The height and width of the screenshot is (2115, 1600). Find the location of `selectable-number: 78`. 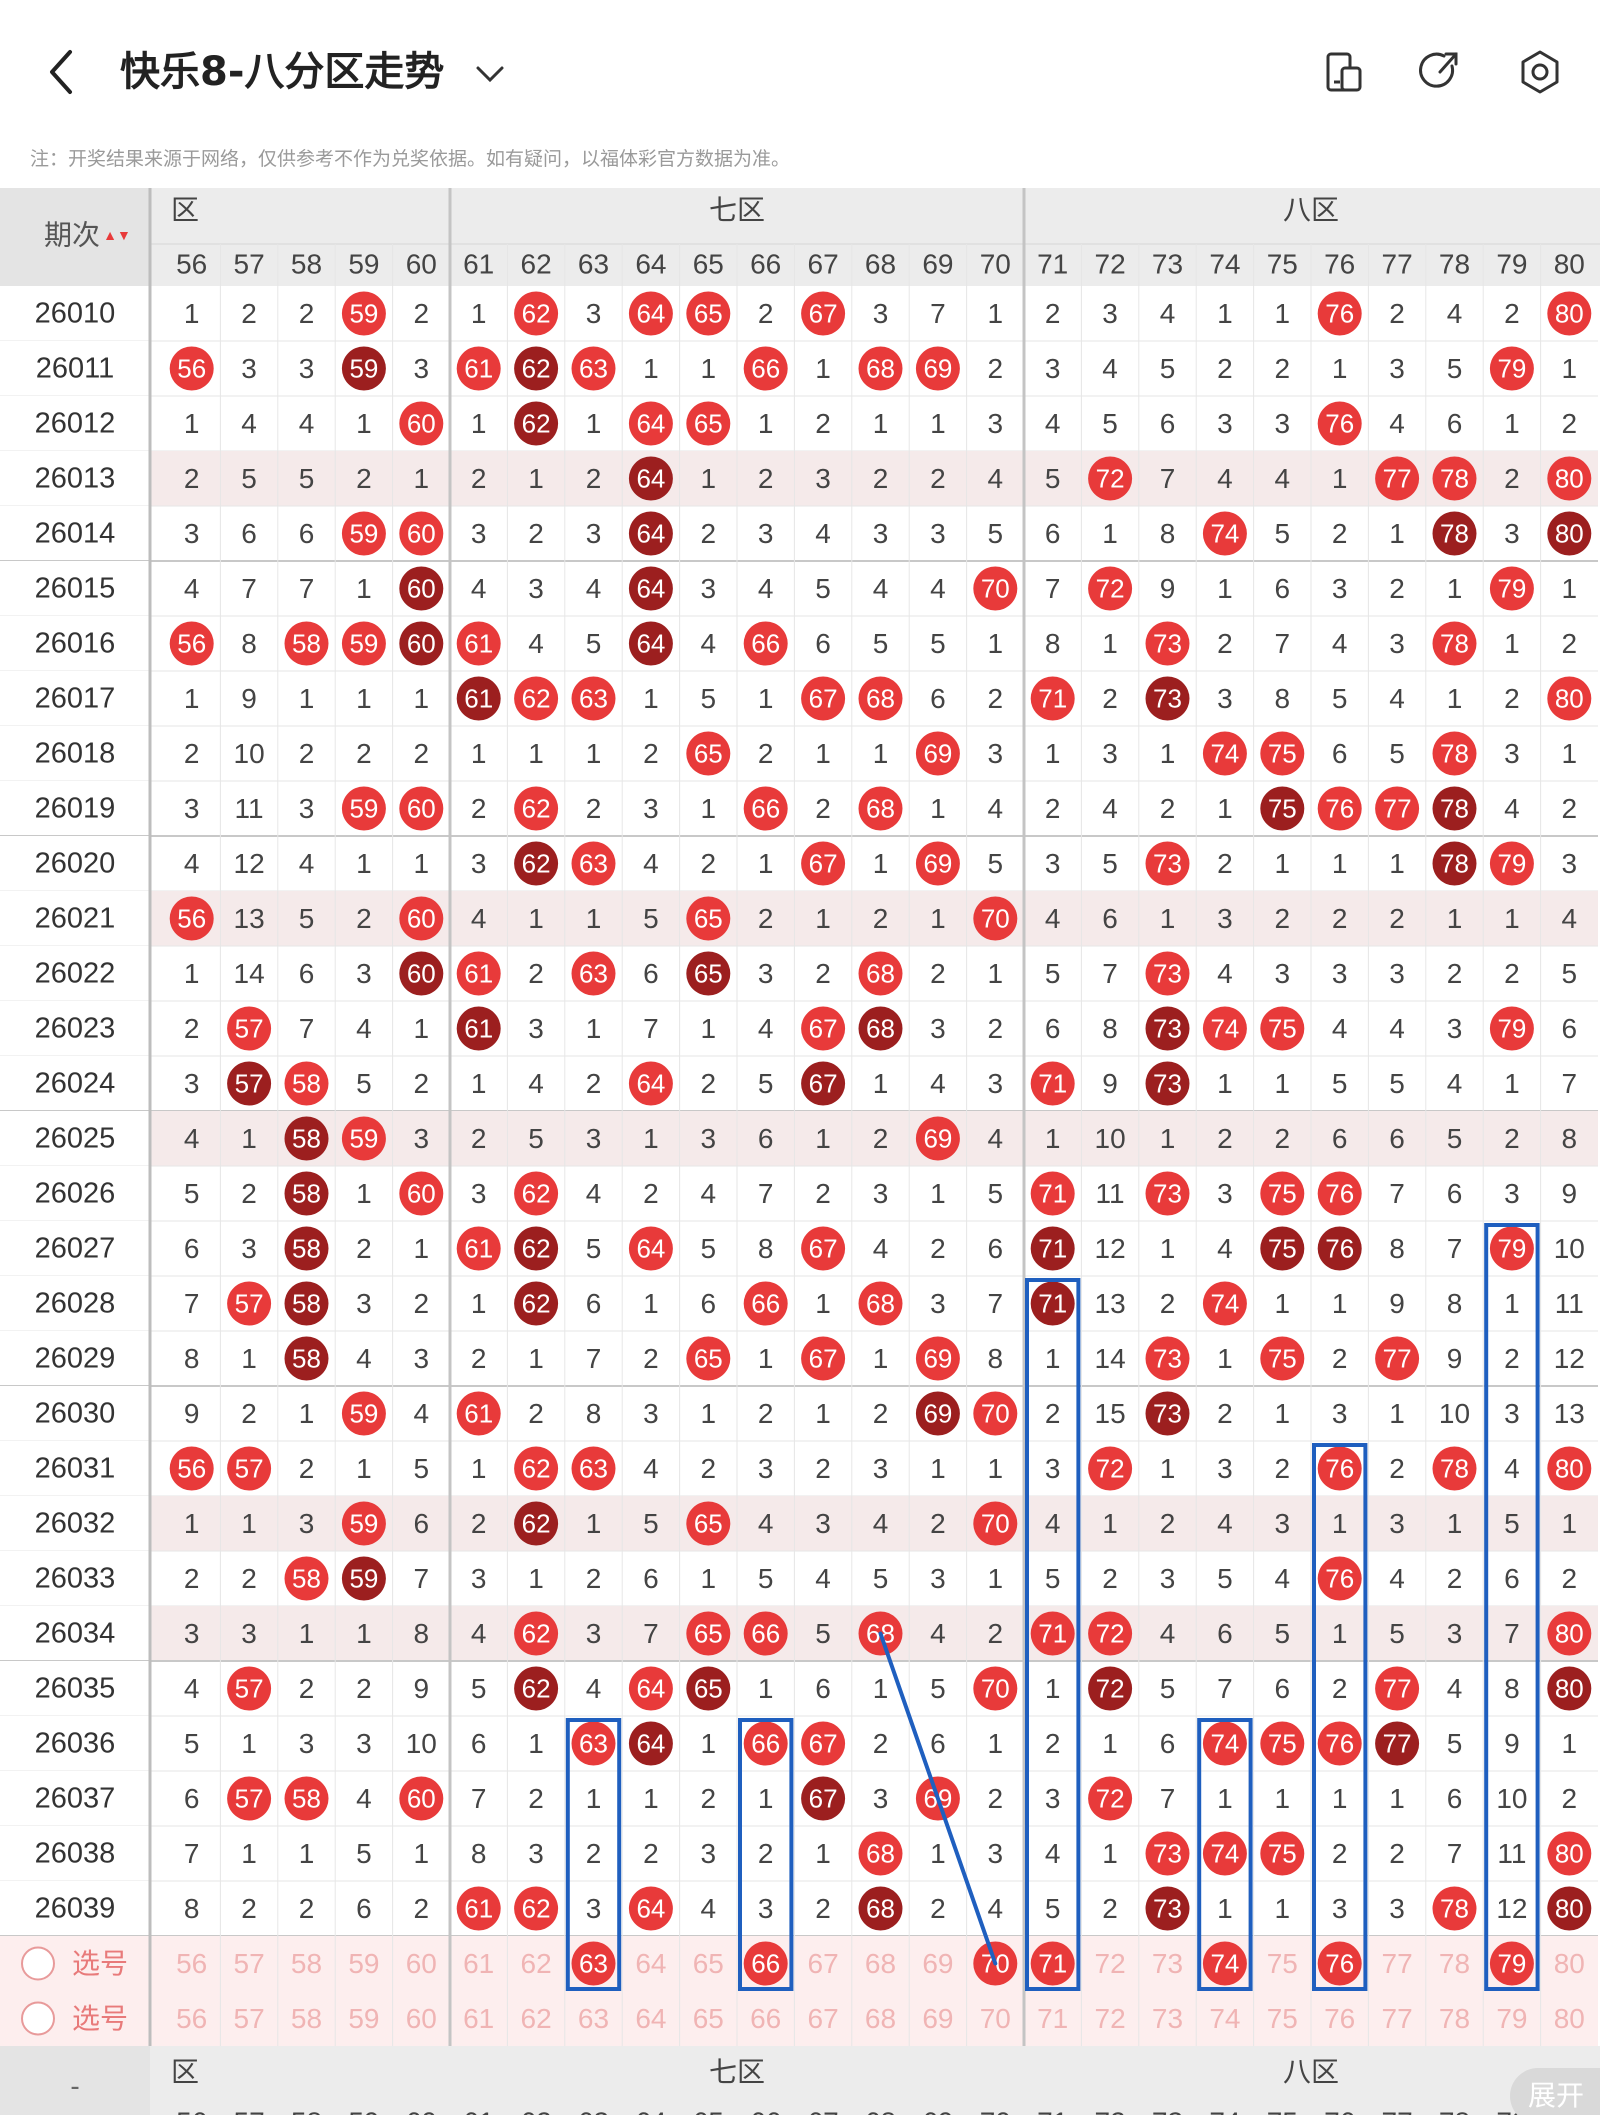

selectable-number: 78 is located at coordinates (1454, 2018).